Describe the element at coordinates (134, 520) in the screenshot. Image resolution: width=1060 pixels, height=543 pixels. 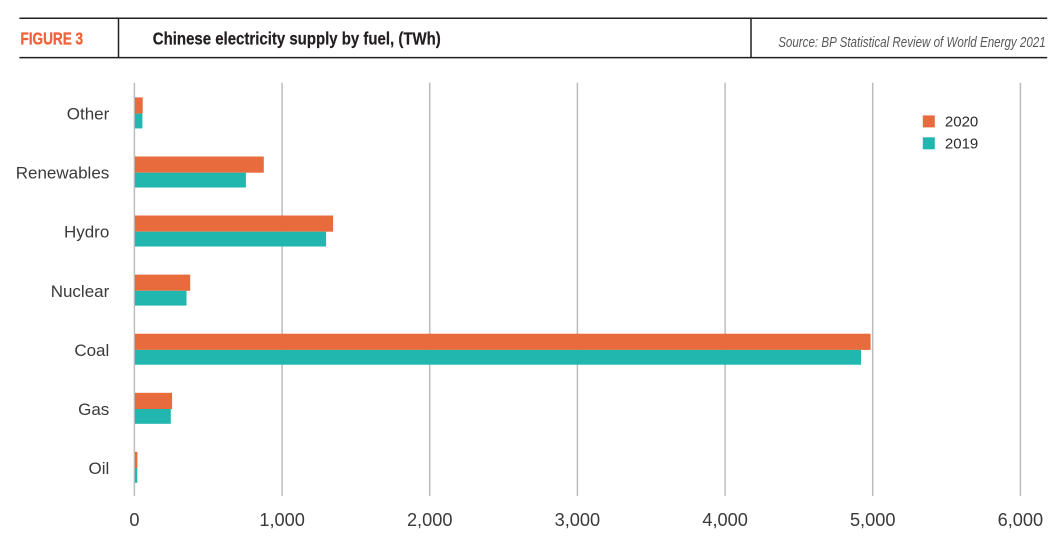
I see `svg-text: 0` at that location.